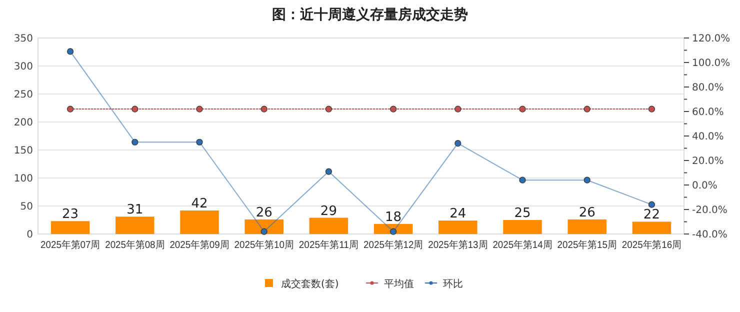 The height and width of the screenshot is (312, 740). What do you see at coordinates (711, 39) in the screenshot?
I see `y2-tick-label: 120.0%` at bounding box center [711, 39].